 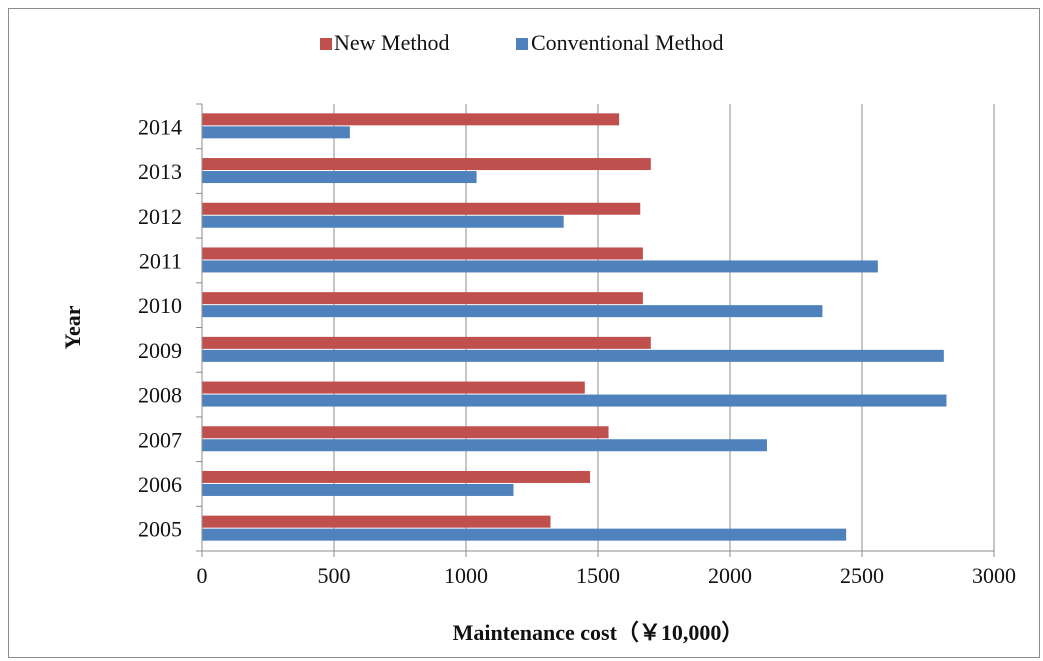 What do you see at coordinates (994, 575) in the screenshot?
I see `x-tick-label: 3000` at bounding box center [994, 575].